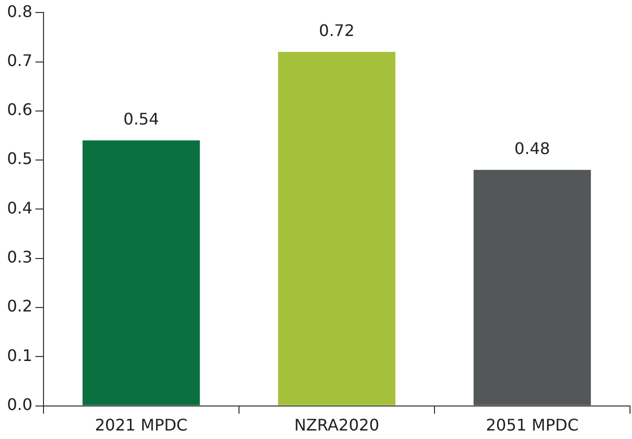 The height and width of the screenshot is (439, 632). Describe the element at coordinates (19, 158) in the screenshot. I see `y-tick-label: 0.5` at that location.